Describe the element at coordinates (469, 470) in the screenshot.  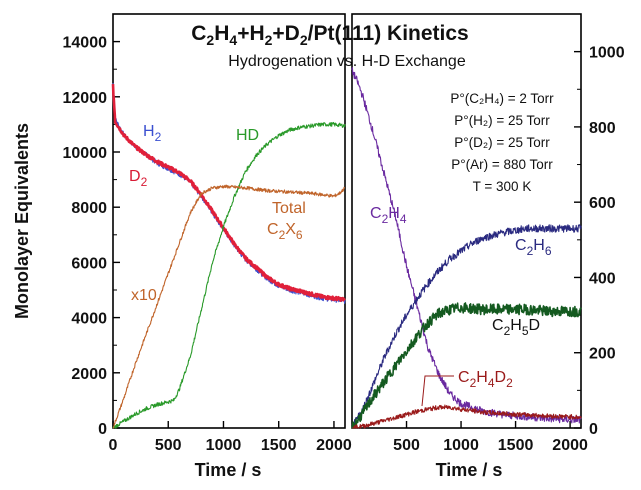
I see `right-x-axis-title: Time / s` at that location.